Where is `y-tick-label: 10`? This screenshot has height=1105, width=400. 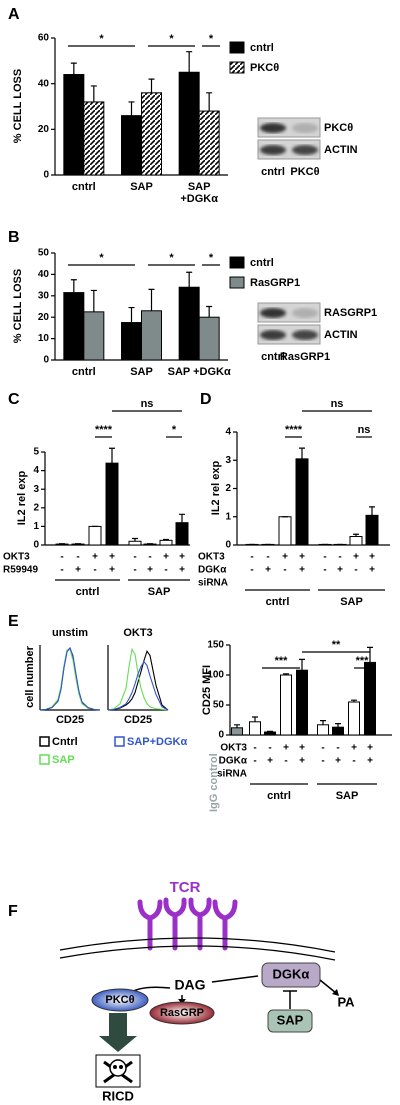
y-tick-label: 10 is located at coordinates (44, 338).